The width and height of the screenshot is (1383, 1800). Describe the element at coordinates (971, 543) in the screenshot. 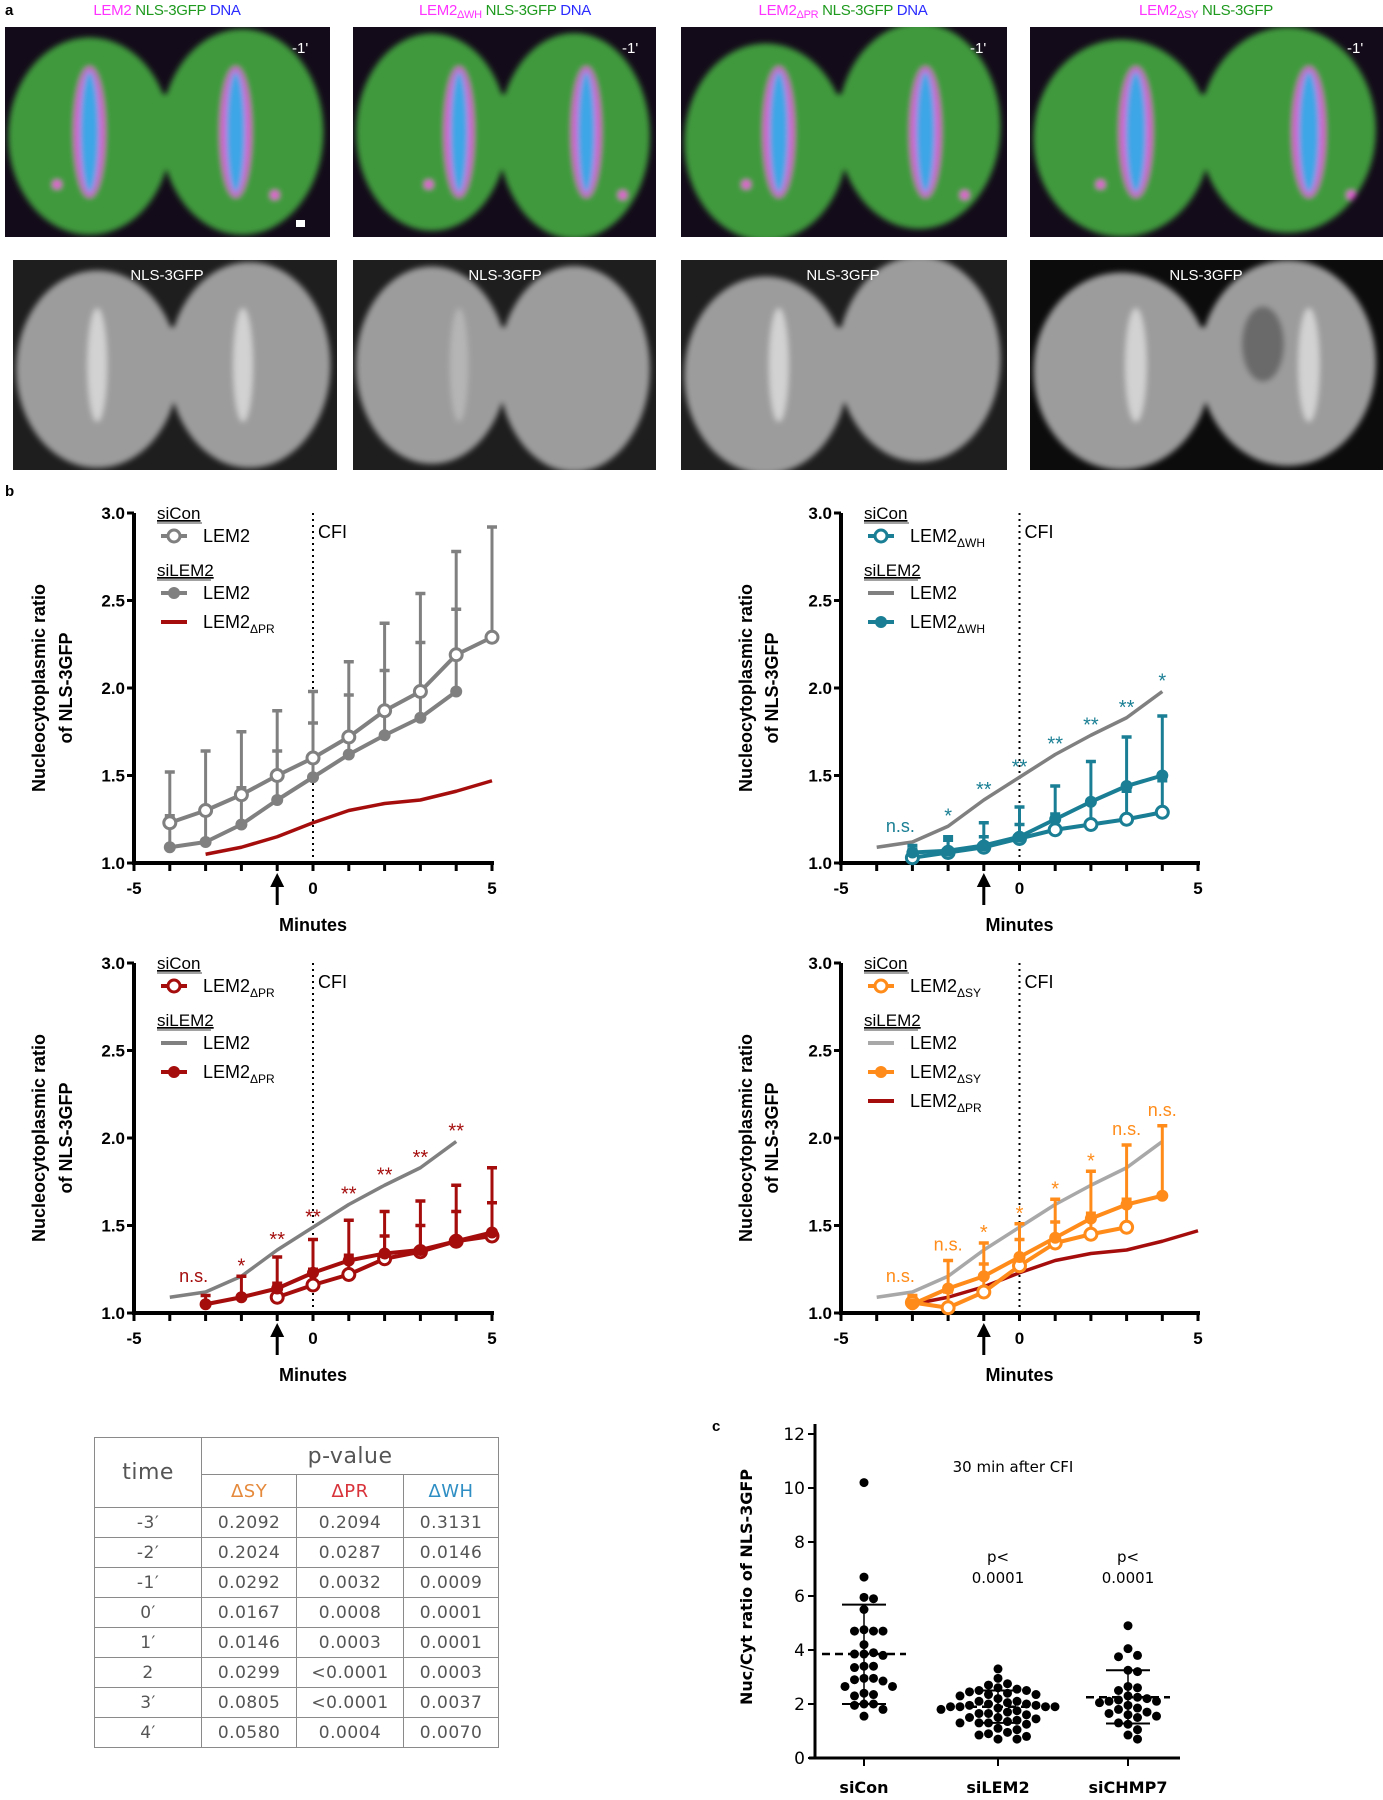

I see `legend-label-subscript: ΔWH` at that location.